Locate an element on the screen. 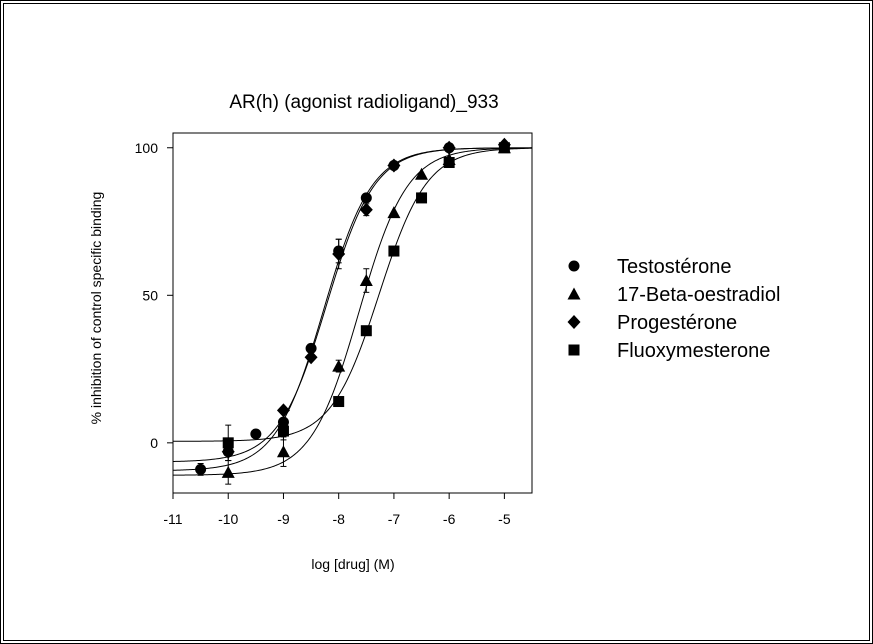  y-tick-label: 100 is located at coordinates (147, 148).